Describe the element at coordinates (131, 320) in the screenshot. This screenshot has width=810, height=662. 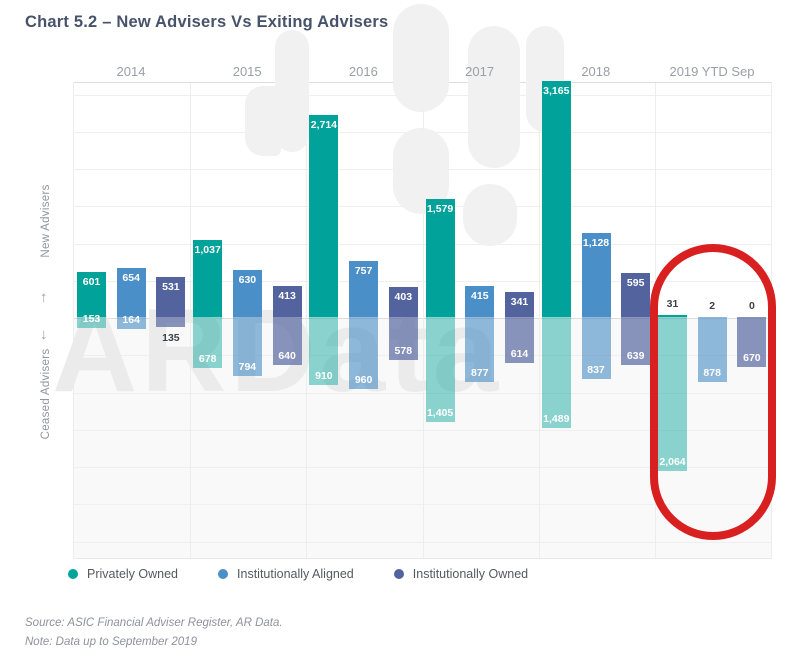
I see `bar-value-ceased: 164` at that location.